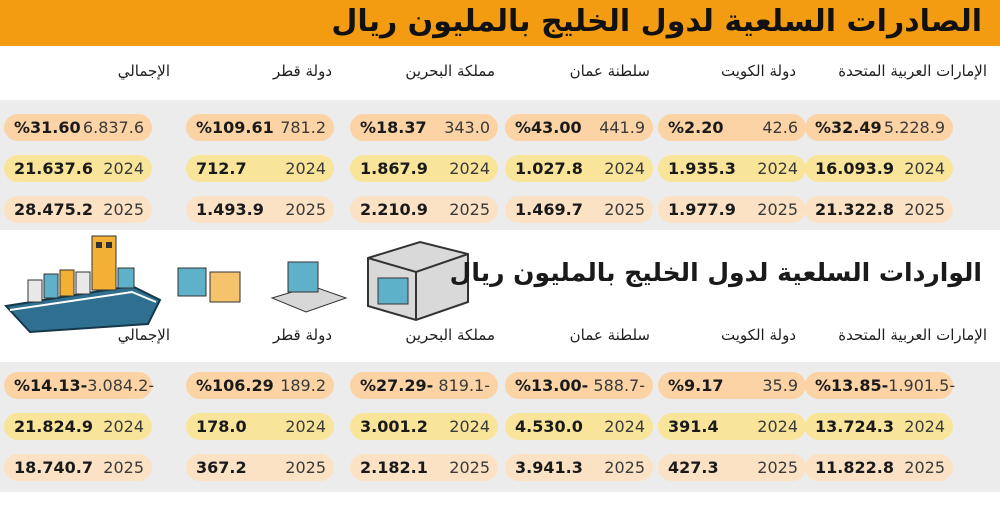 The image size is (1000, 520). Describe the element at coordinates (424, 426) in the screenshot. I see `imports-y2024-cell: 3.001.2 2024` at that location.